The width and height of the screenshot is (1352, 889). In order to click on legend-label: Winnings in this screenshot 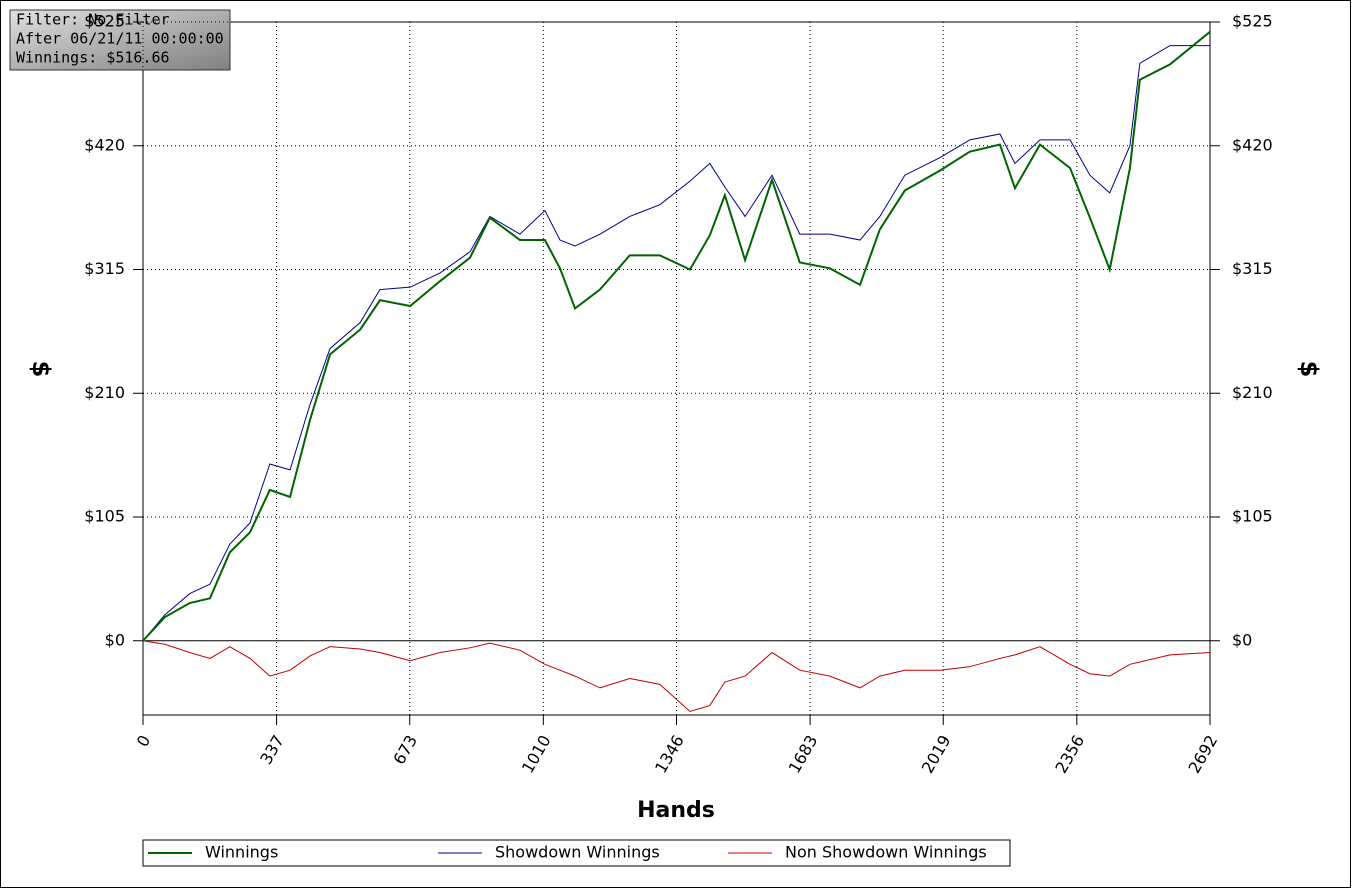, I will do `click(241, 852)`.